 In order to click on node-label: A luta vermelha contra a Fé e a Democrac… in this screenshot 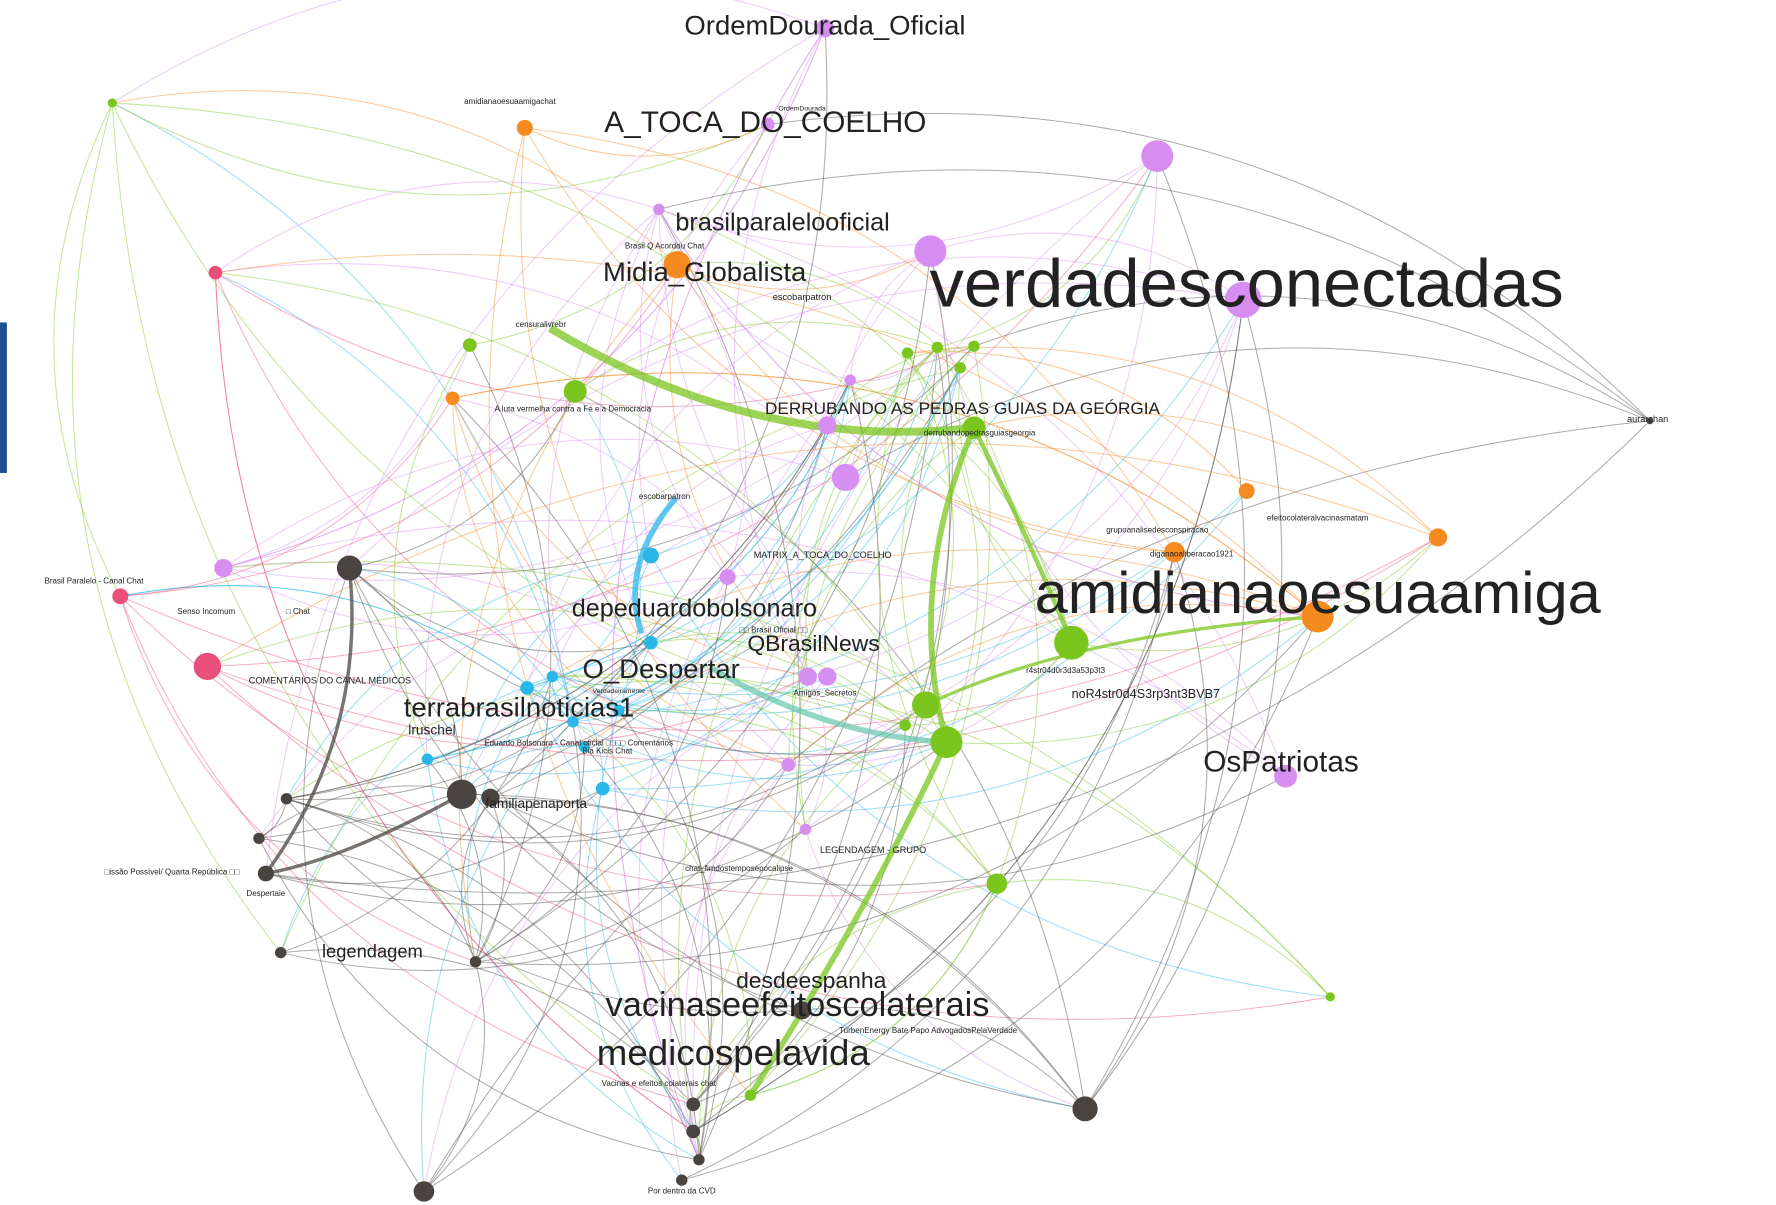, I will do `click(573, 409)`.